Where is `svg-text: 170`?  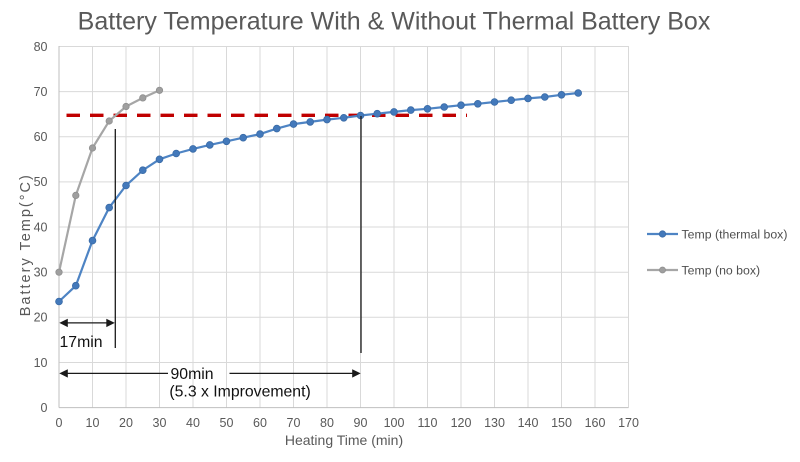 svg-text: 170 is located at coordinates (628, 423).